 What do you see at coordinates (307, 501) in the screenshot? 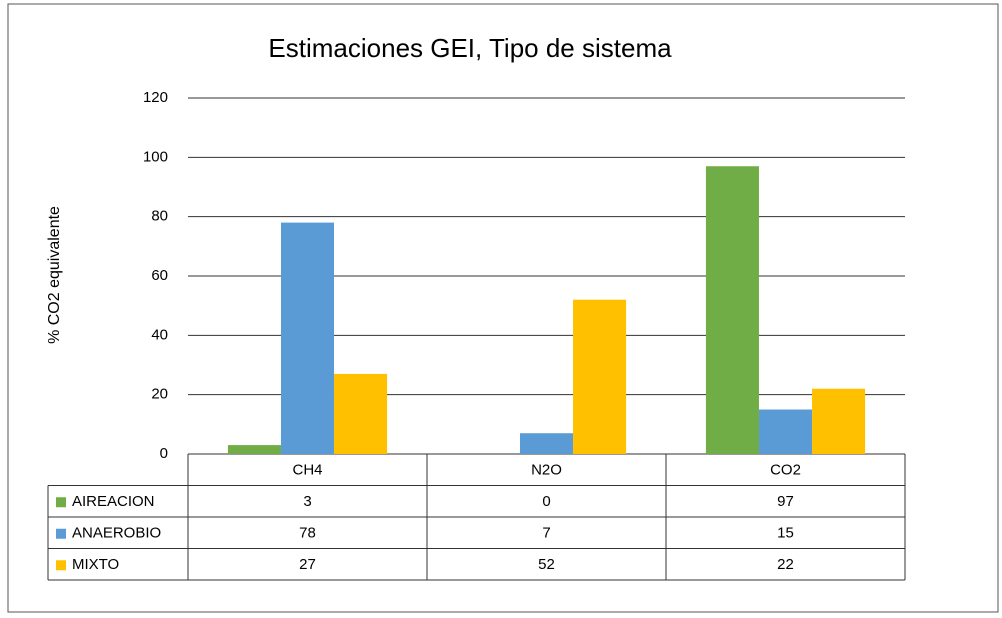
I see `table-value: 3` at bounding box center [307, 501].